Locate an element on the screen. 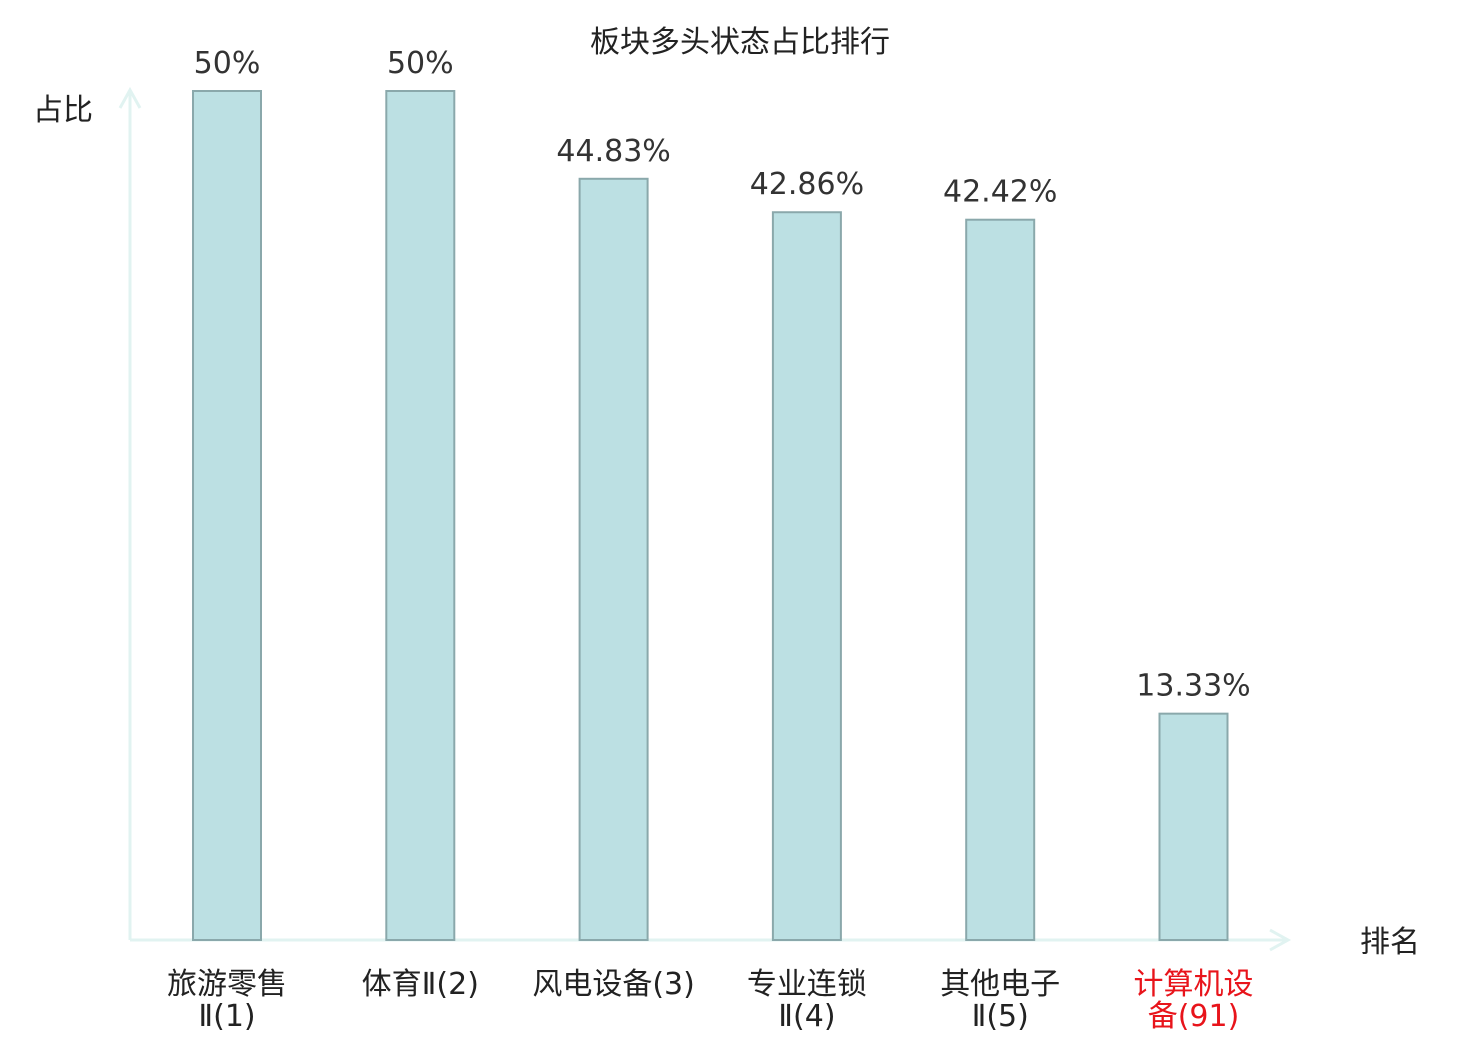 The image size is (1480, 1040). category-label: 备(91) is located at coordinates (1194, 1016).